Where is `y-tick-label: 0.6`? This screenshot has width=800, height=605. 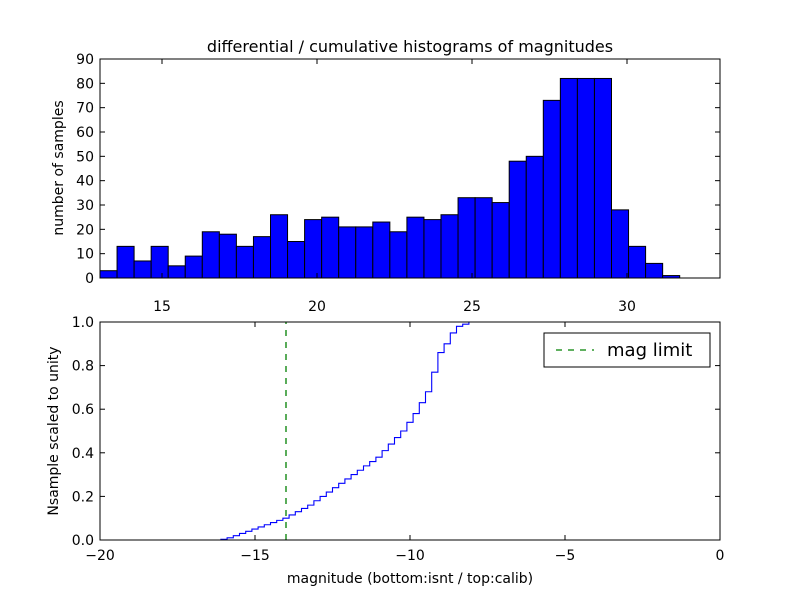 y-tick-label: 0.6 is located at coordinates (83, 410).